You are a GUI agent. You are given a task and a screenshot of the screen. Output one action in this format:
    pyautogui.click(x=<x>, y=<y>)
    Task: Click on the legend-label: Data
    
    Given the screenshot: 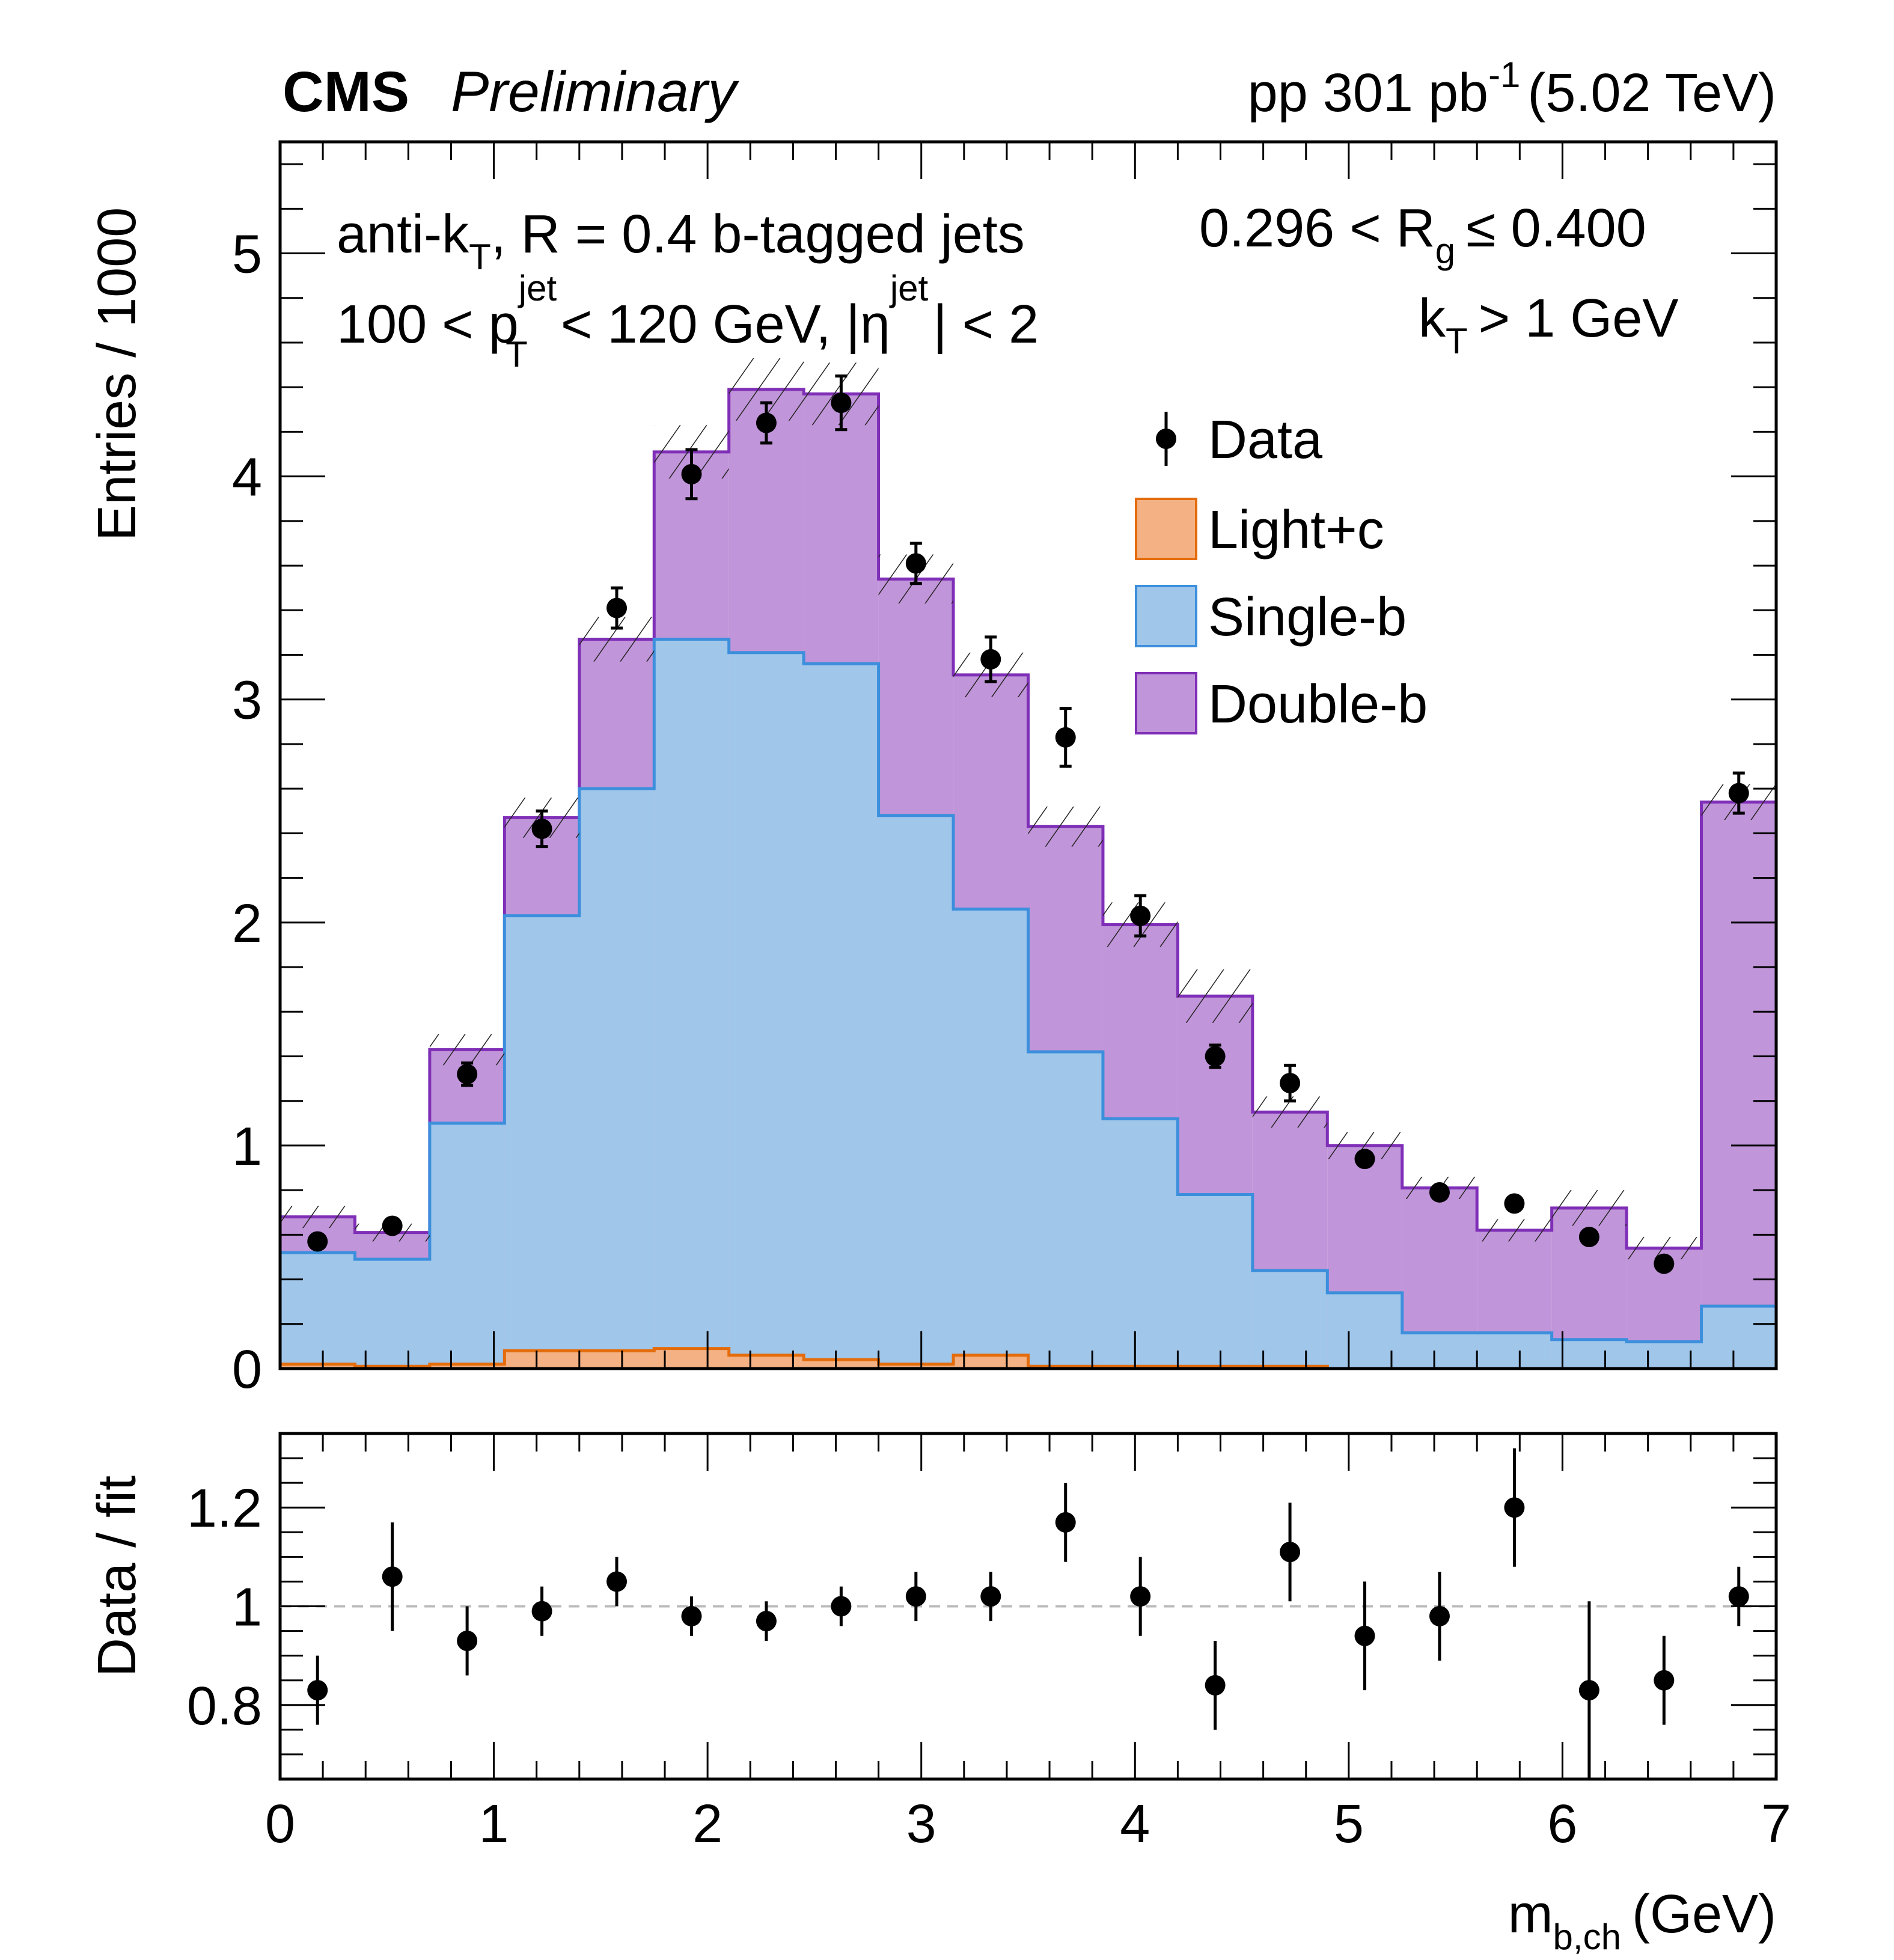 What is the action you would take?
    pyautogui.click(x=1265, y=440)
    